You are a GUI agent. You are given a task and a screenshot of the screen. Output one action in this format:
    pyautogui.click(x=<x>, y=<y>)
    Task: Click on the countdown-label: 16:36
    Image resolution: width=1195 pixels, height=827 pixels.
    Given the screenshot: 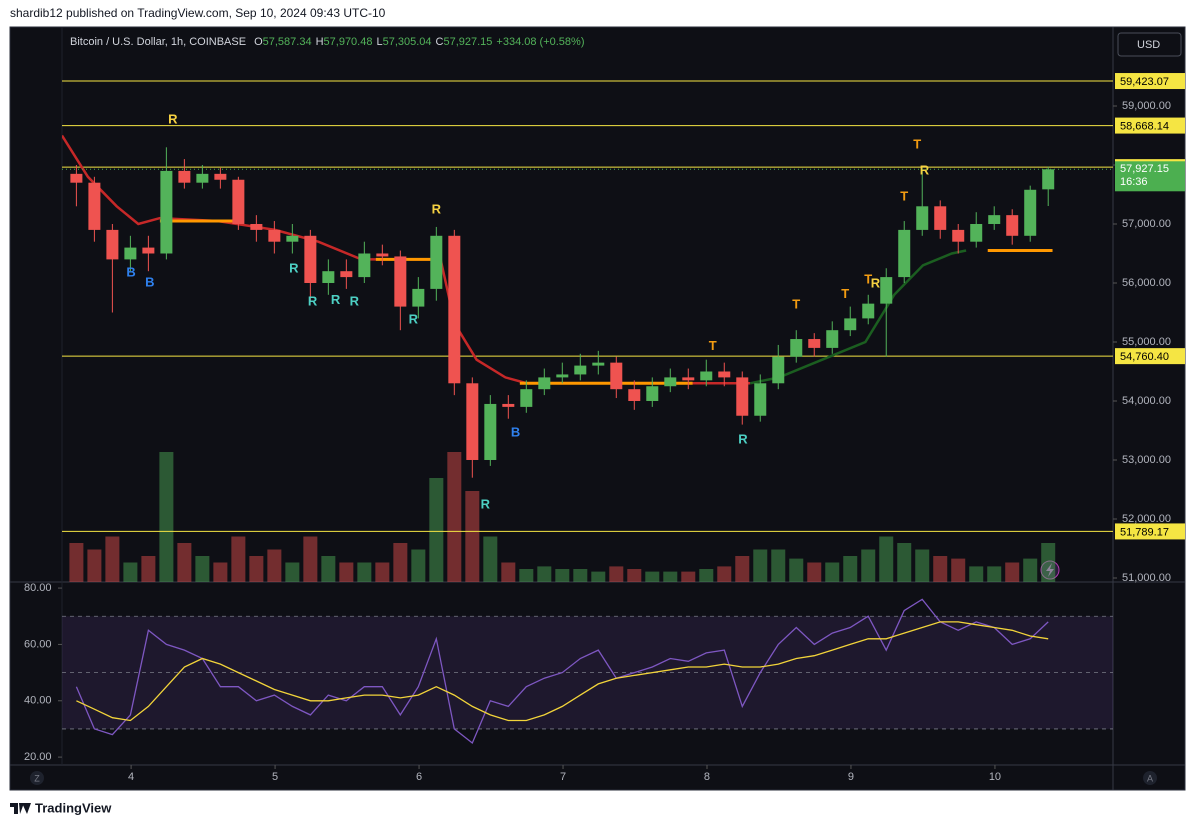 What is the action you would take?
    pyautogui.click(x=1134, y=182)
    